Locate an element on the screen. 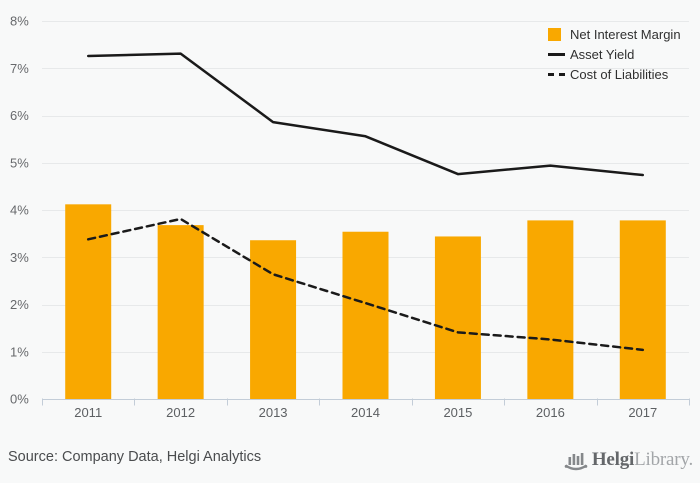 This screenshot has width=700, height=483. legend-item-asset-yield: Asset Yield is located at coordinates (614, 54).